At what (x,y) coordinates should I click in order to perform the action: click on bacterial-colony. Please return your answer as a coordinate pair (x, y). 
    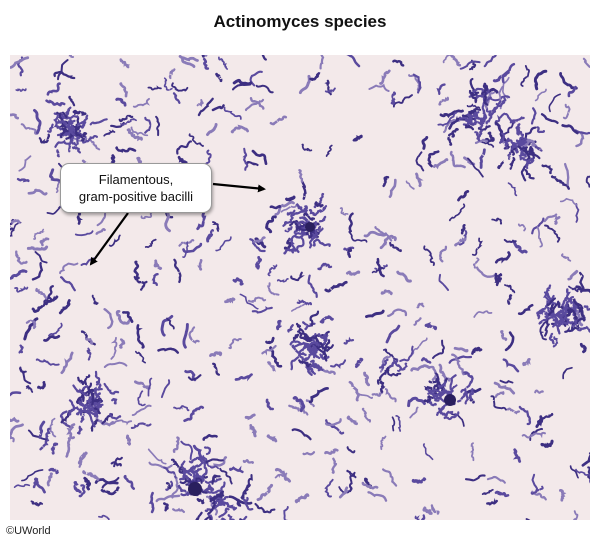
    Looking at the image, I should click on (450, 400).